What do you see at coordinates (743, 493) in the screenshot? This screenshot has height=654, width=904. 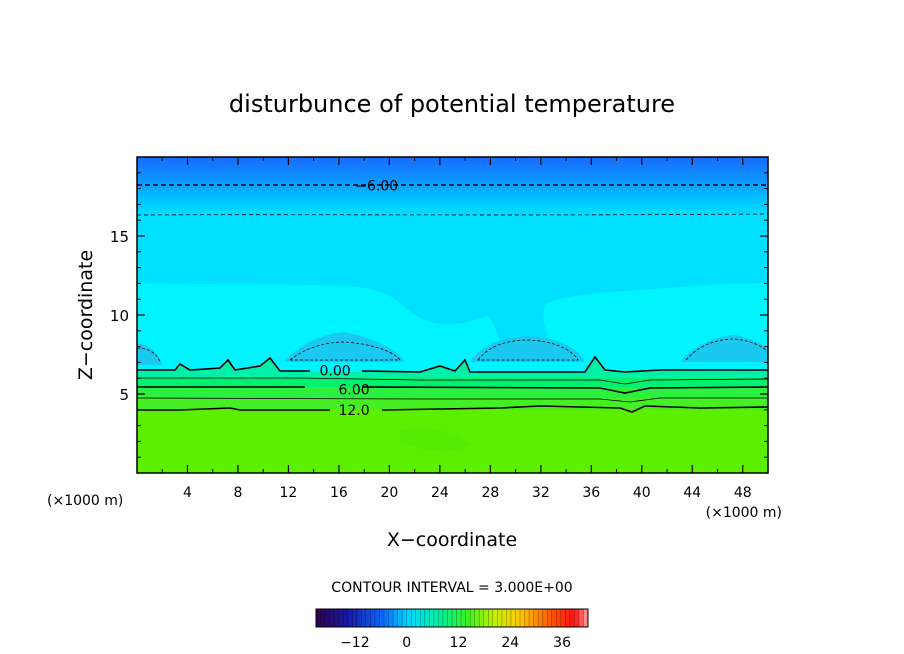 I see `x-tick-label: 48` at bounding box center [743, 493].